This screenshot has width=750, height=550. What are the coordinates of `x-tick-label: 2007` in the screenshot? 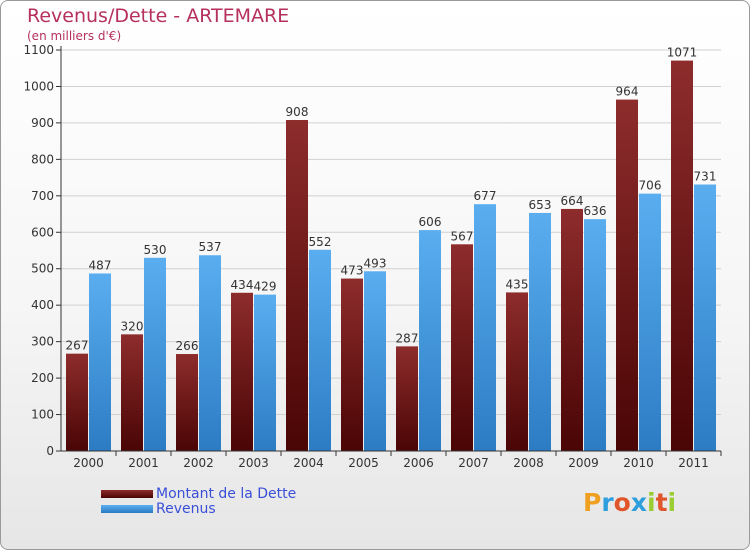 It's located at (473, 463).